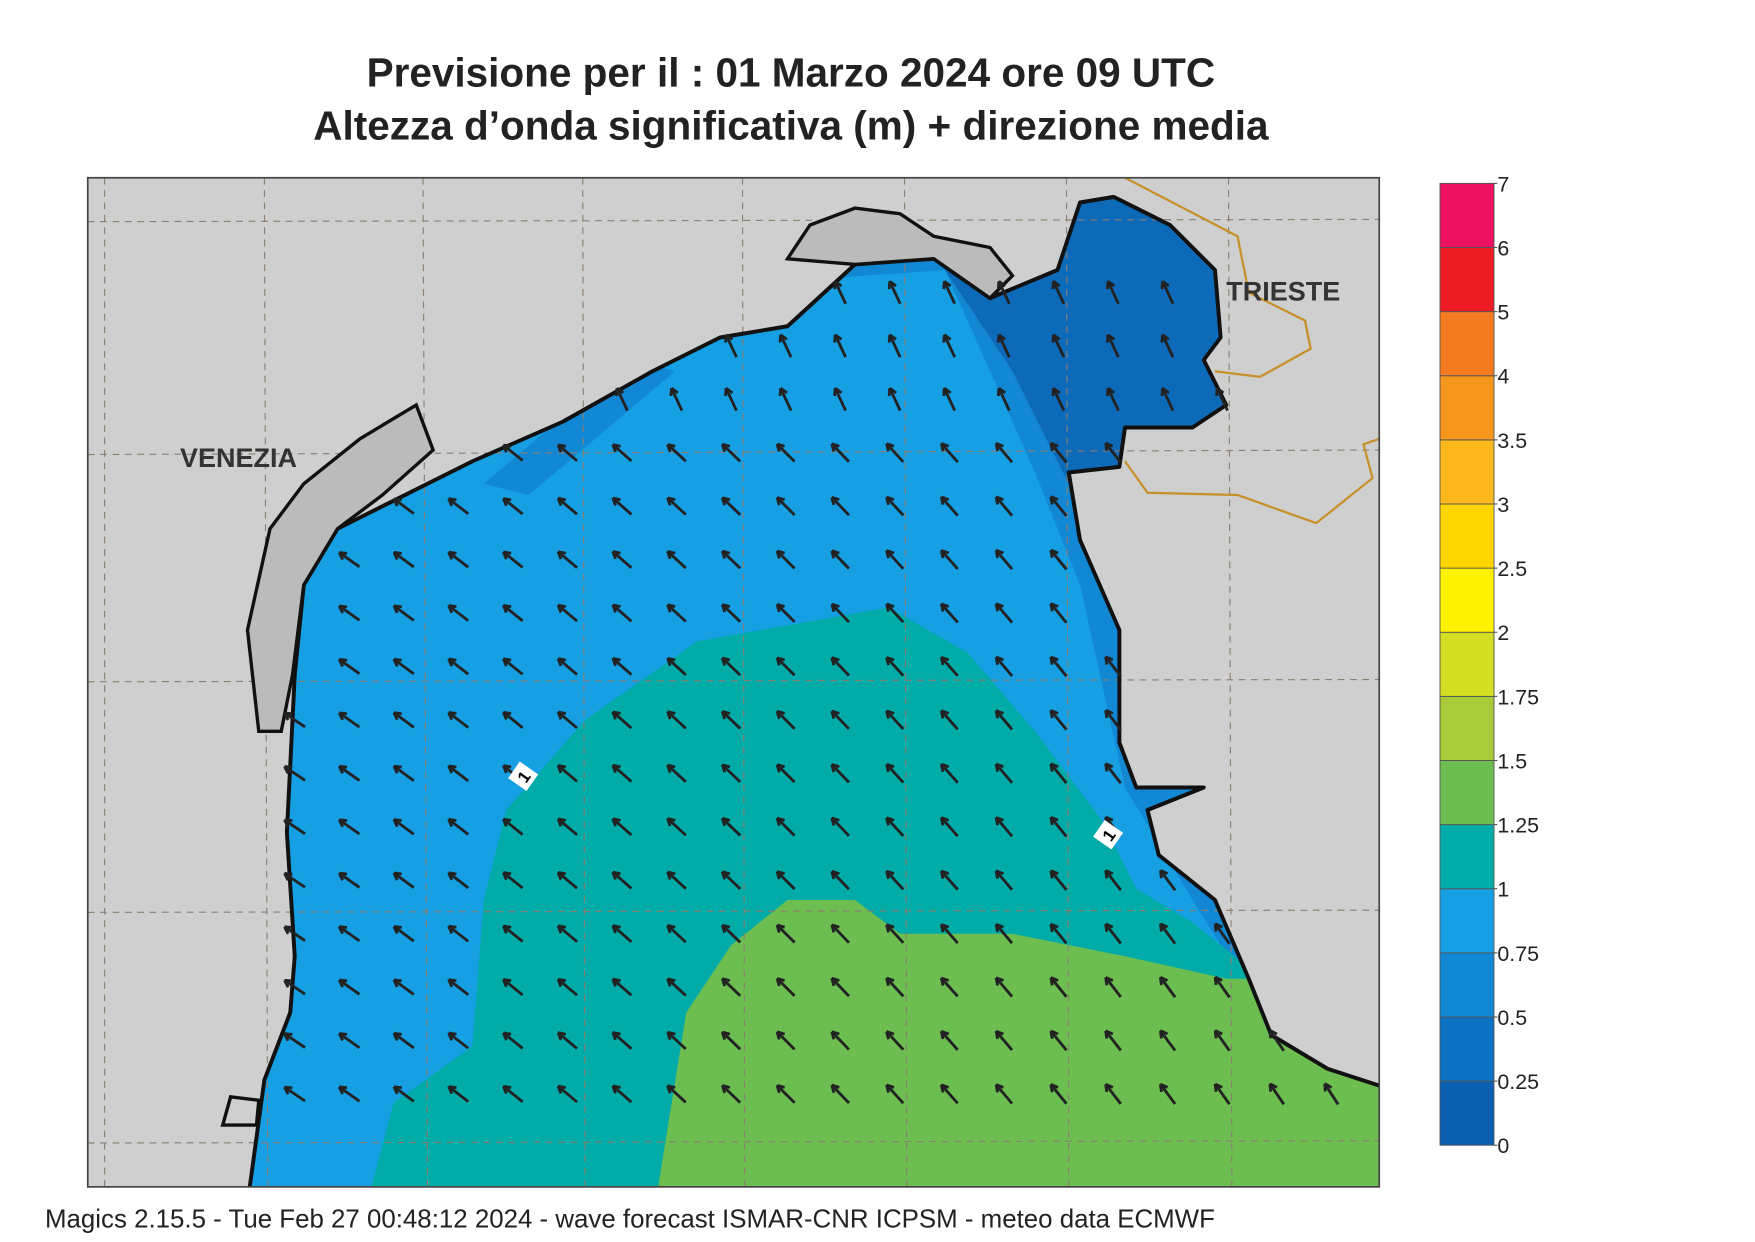 The image size is (1755, 1242). What do you see at coordinates (1503, 505) in the screenshot?
I see `colorbar-label: 3` at bounding box center [1503, 505].